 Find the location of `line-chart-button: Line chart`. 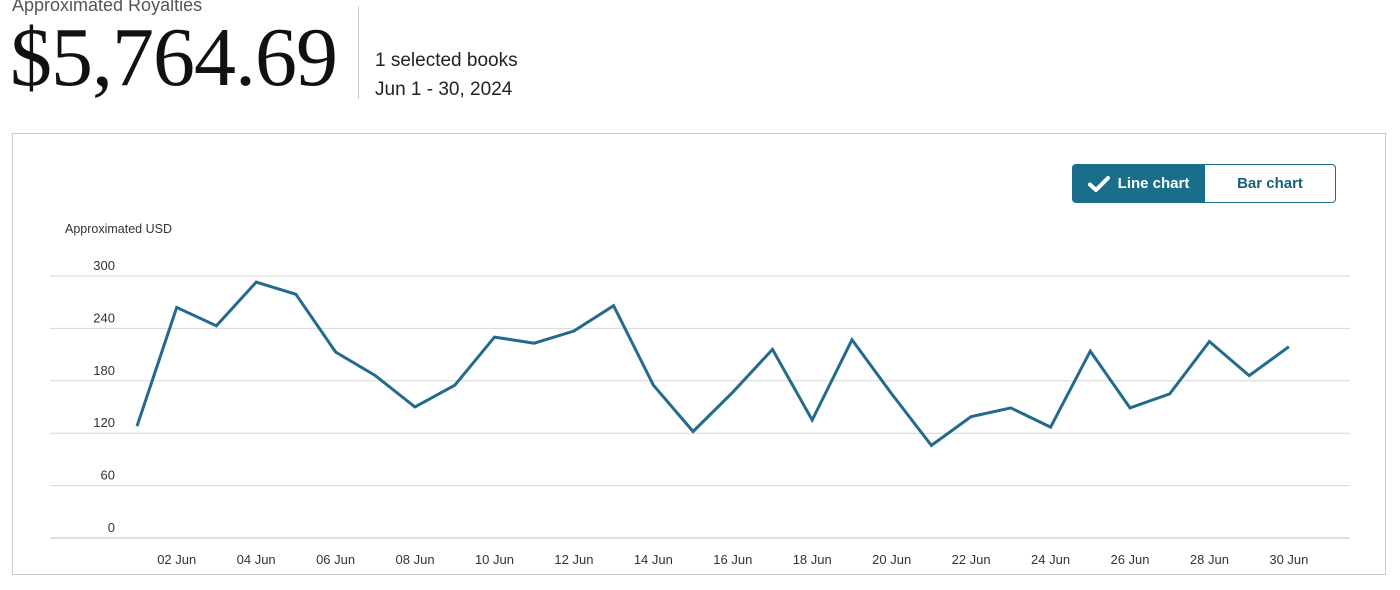

line-chart-button: Line chart is located at coordinates (1138, 183).